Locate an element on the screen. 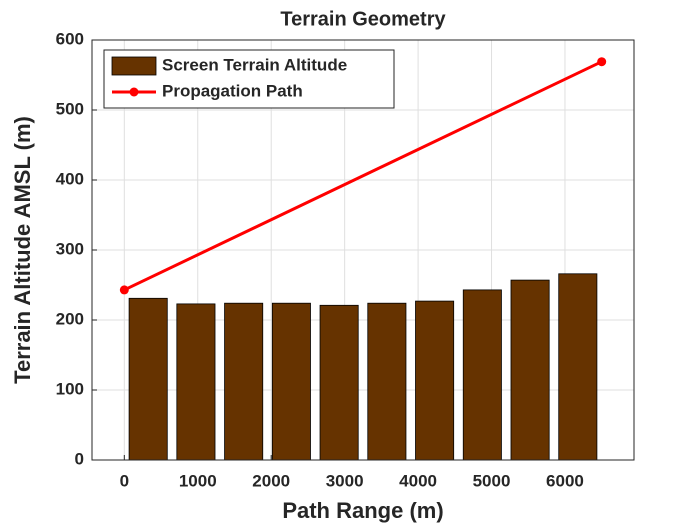 This screenshot has width=700, height=525. legend-label: Screen Terrain Altitude is located at coordinates (254, 64).